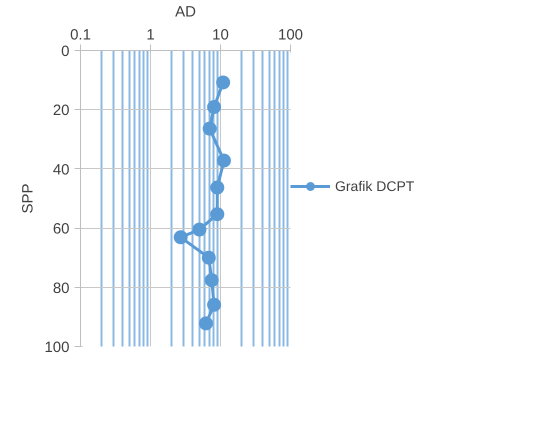 The image size is (548, 446). What do you see at coordinates (61, 229) in the screenshot?
I see `y-tick-label: 60` at bounding box center [61, 229].